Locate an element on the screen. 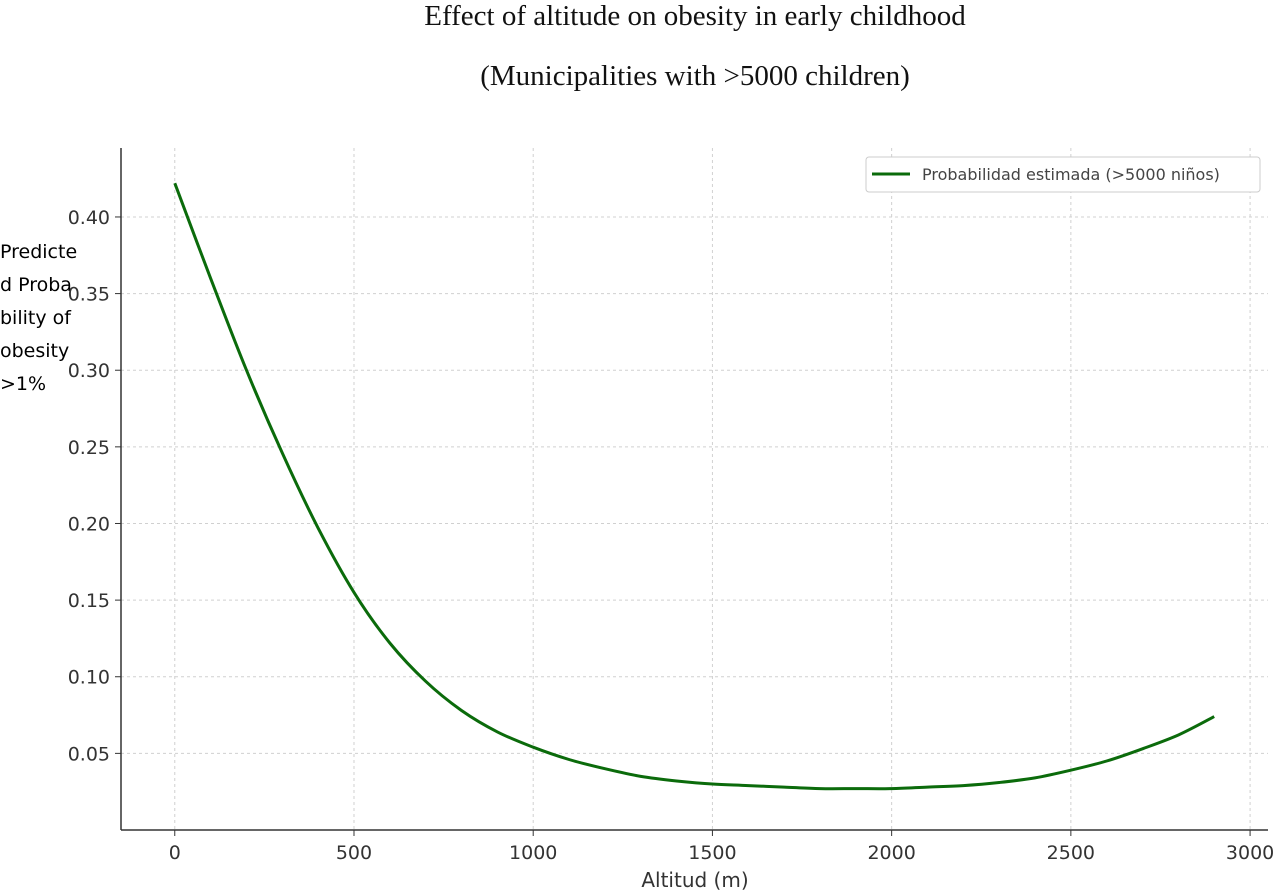 This screenshot has width=1280, height=892. legend: Probabilidad estimada (>5000 niños) is located at coordinates (1063, 174).